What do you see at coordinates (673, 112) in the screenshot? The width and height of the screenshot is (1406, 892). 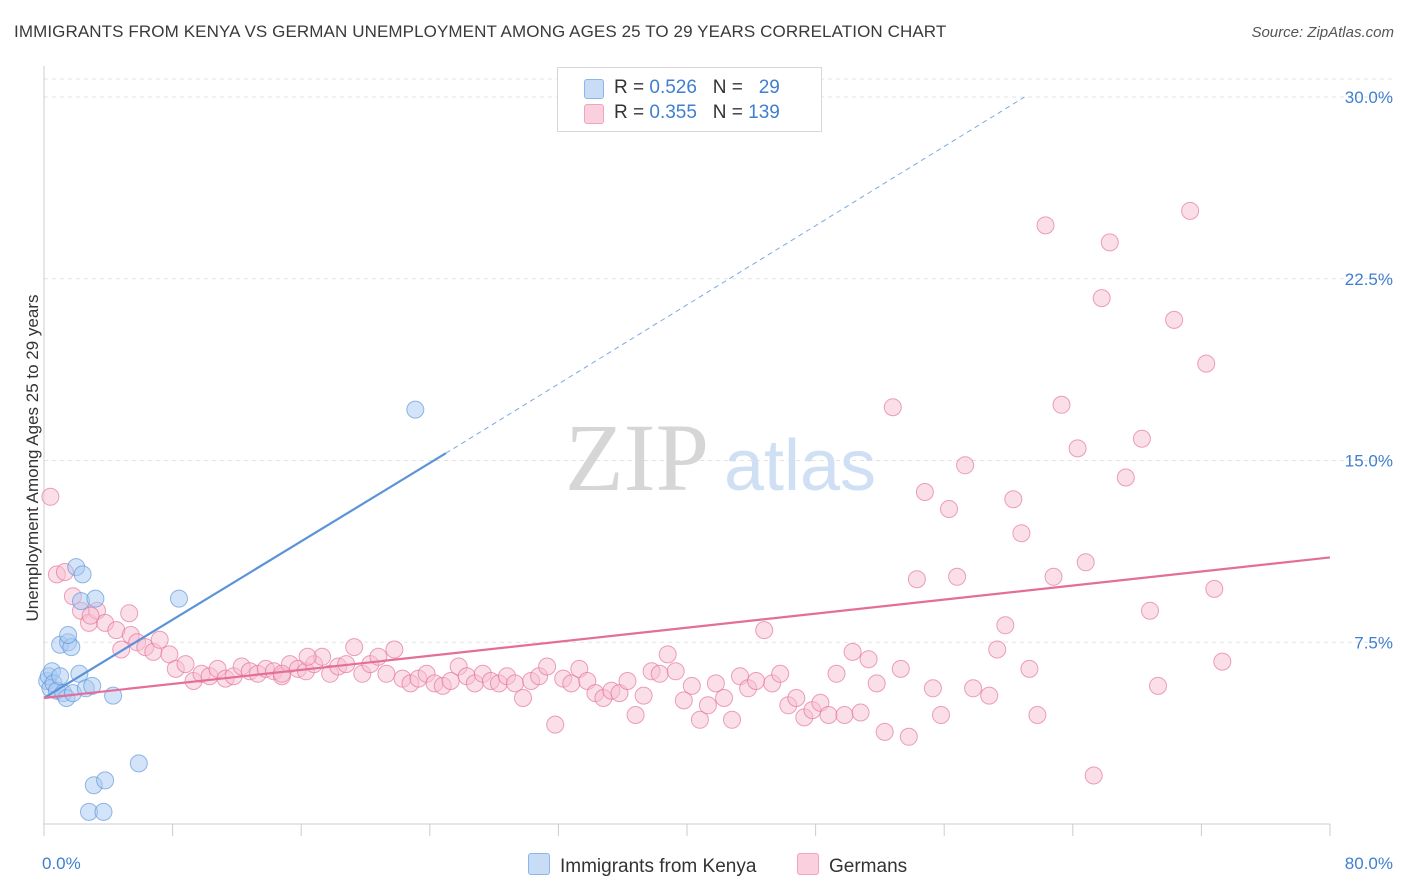 I see `legend-r-value: 0.355` at bounding box center [673, 112].